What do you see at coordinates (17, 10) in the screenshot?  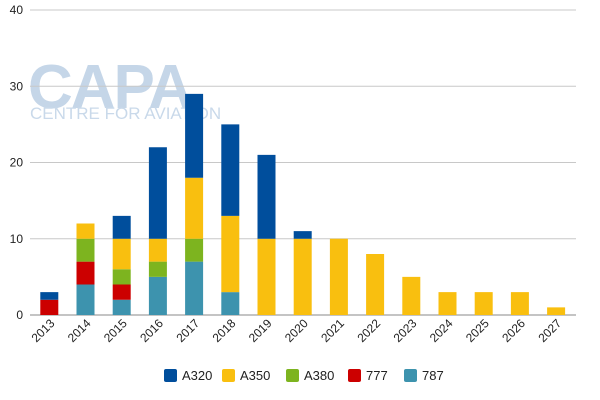 I see `y-tick-label: 40` at bounding box center [17, 10].